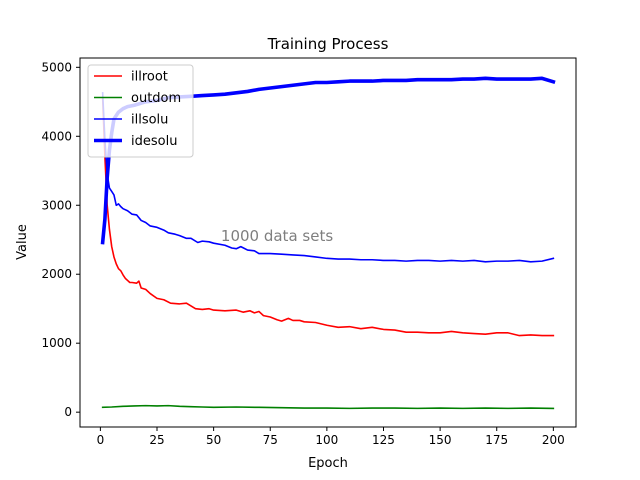 The width and height of the screenshot is (640, 480). What do you see at coordinates (328, 463) in the screenshot?
I see `x-axis-label: Epoch` at bounding box center [328, 463].